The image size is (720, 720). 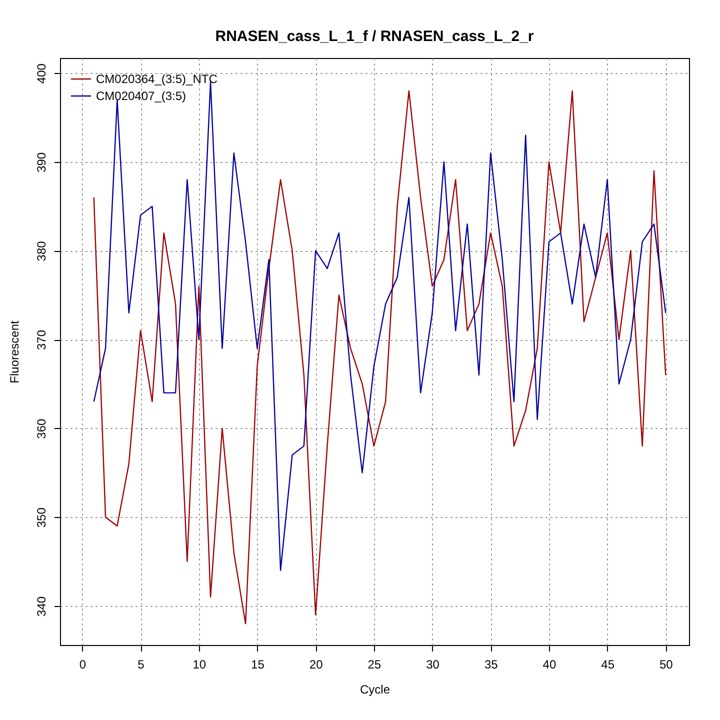 I want to click on x-tick-label: 35, so click(x=491, y=665).